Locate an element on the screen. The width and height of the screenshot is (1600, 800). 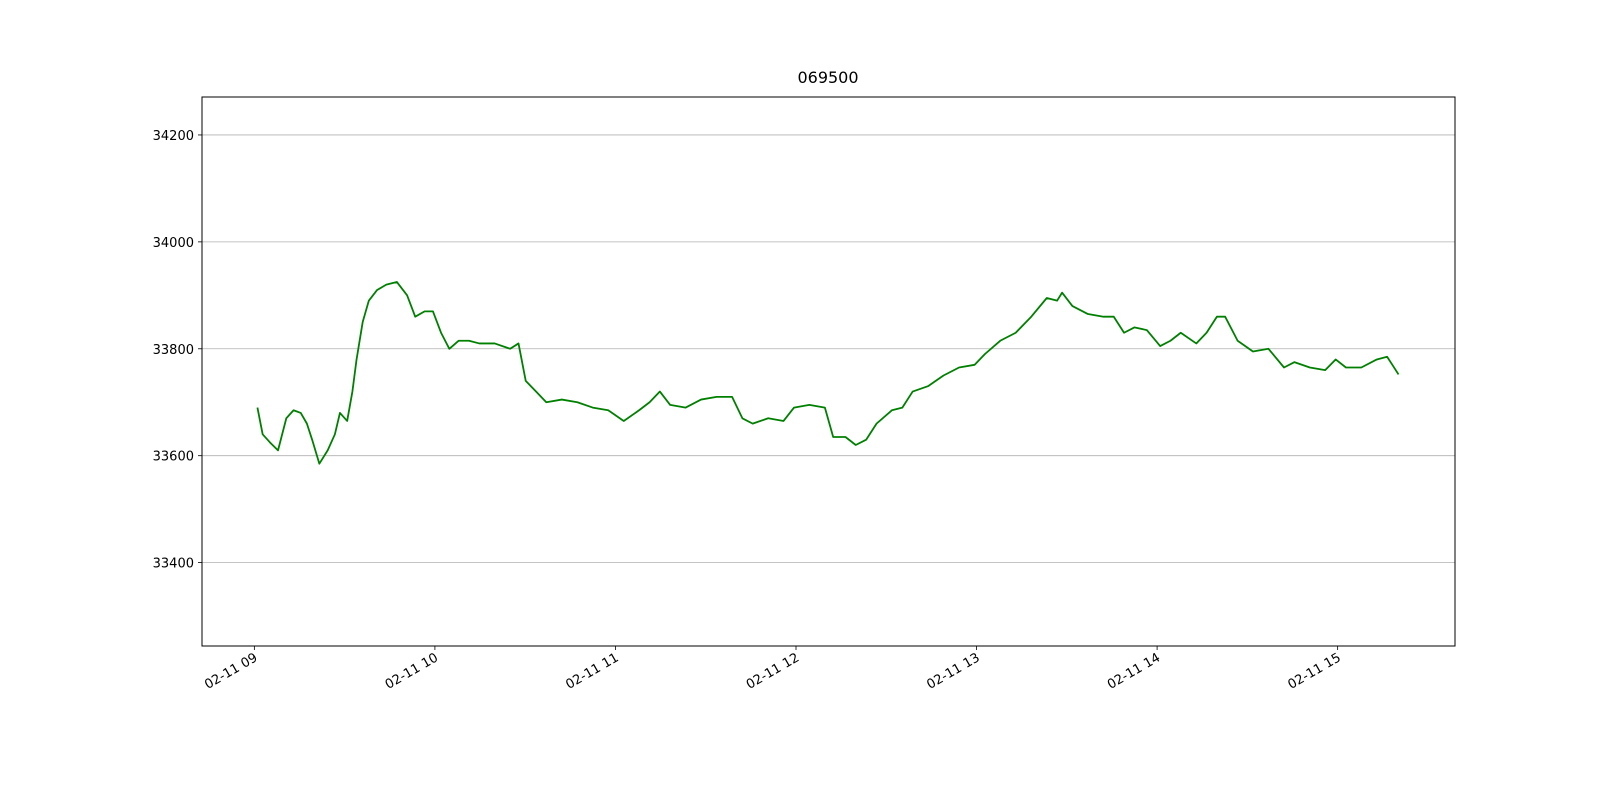
y-tick-label: 34200 is located at coordinates (173, 136).